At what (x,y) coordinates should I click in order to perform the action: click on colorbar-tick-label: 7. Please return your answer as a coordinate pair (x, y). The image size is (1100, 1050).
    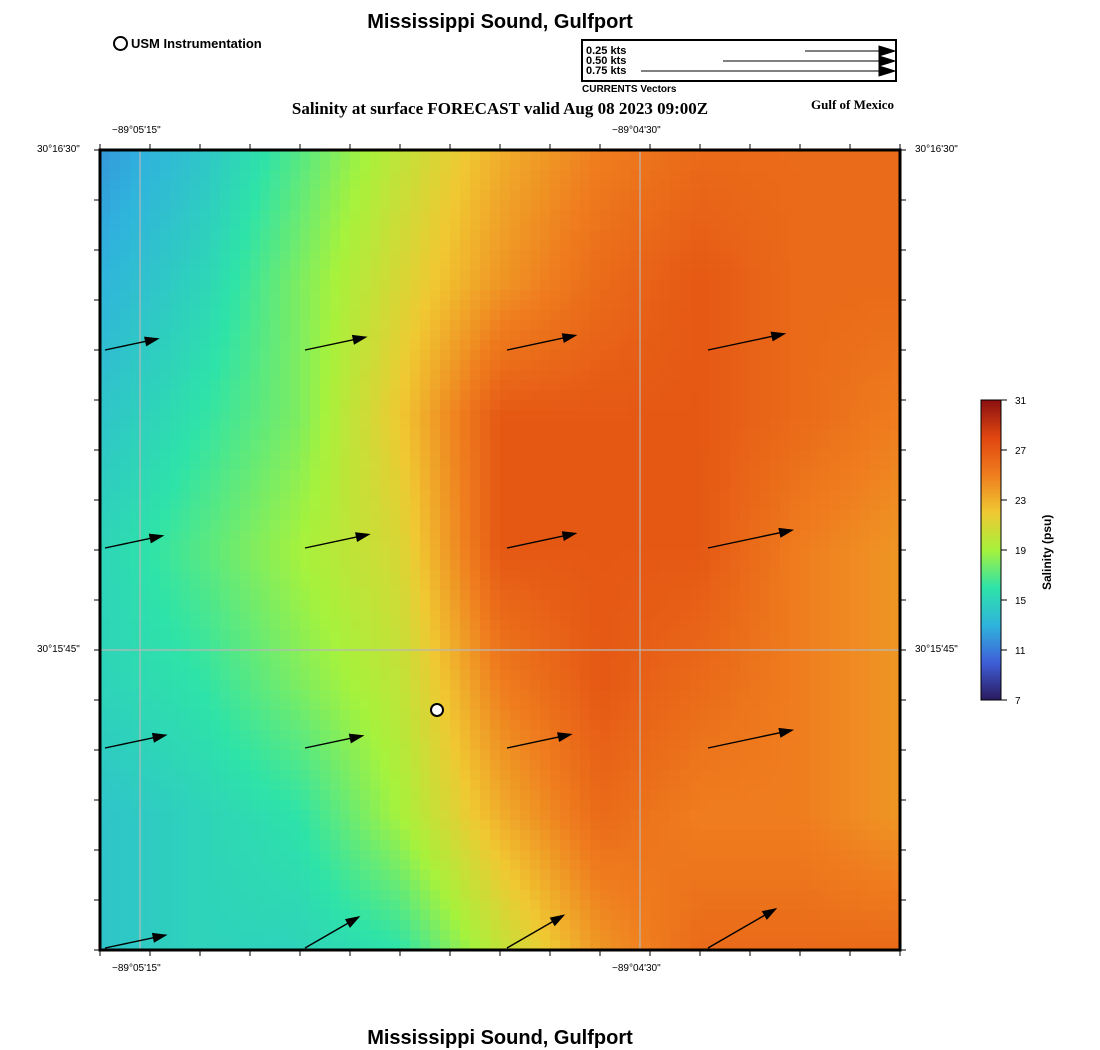
    Looking at the image, I should click on (1018, 701).